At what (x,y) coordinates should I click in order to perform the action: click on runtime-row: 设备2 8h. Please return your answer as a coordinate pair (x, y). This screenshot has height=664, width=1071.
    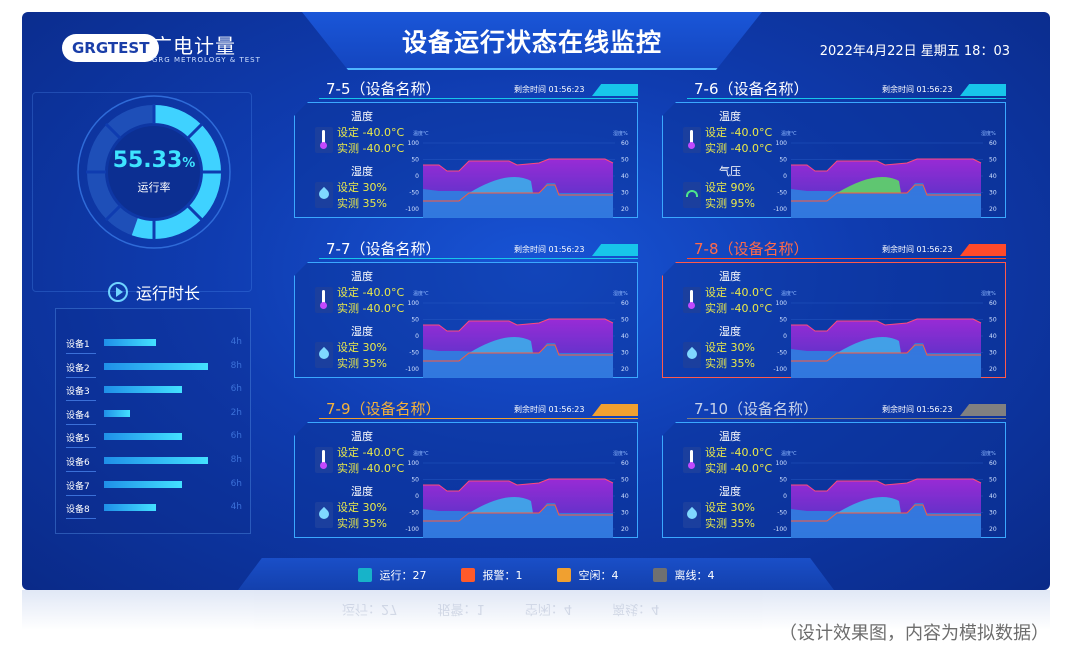
    Looking at the image, I should click on (154, 369).